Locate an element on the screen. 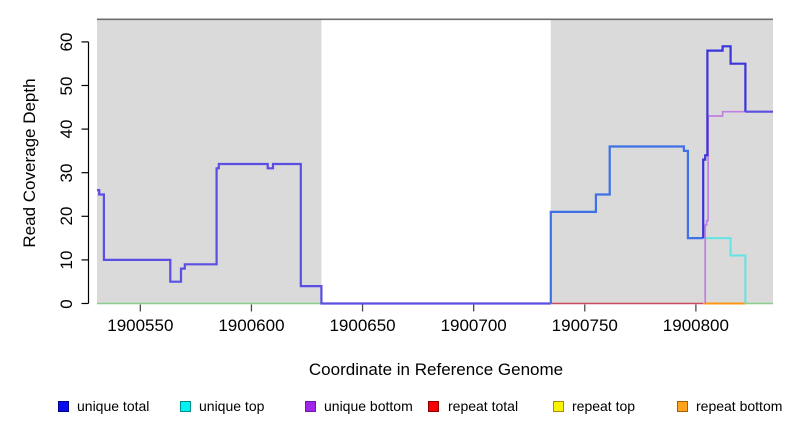 The height and width of the screenshot is (432, 792). legend-item-label: unique top is located at coordinates (232, 406).